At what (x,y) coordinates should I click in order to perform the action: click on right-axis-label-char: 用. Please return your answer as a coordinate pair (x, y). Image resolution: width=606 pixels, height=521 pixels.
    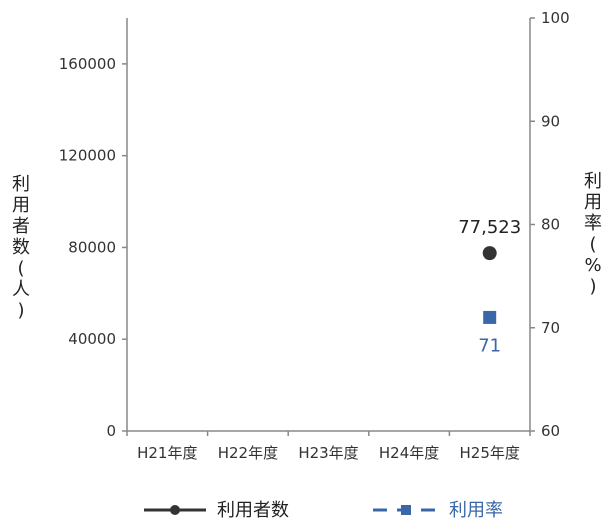
    Looking at the image, I should click on (593, 202).